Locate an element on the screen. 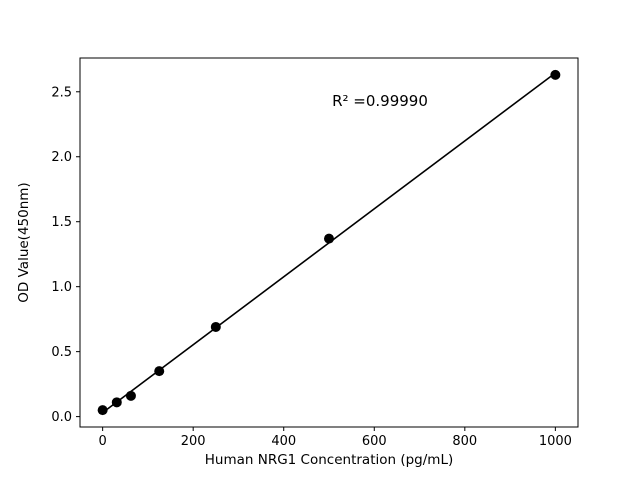  y-axis-label: OD Value(450nm) is located at coordinates (24, 242).